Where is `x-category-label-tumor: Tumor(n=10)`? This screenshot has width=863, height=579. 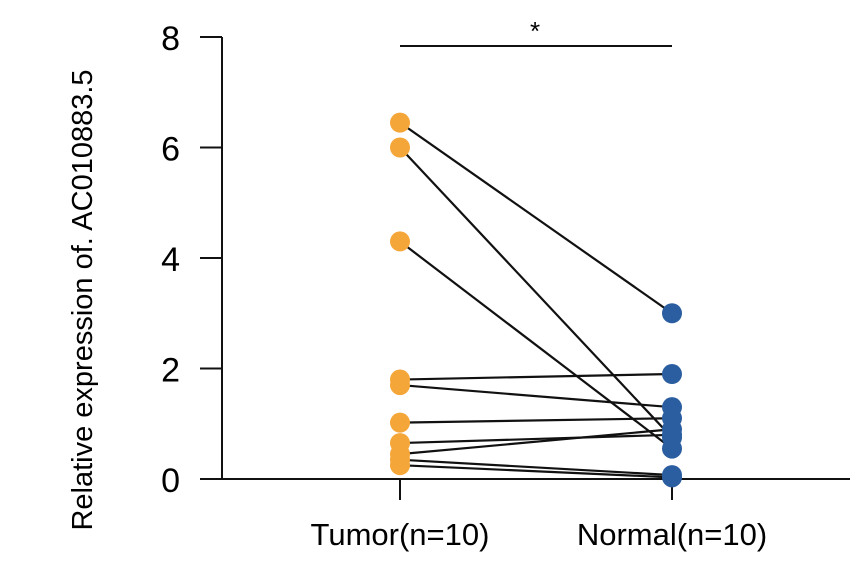
x-category-label-tumor: Tumor(n=10) is located at coordinates (400, 534).